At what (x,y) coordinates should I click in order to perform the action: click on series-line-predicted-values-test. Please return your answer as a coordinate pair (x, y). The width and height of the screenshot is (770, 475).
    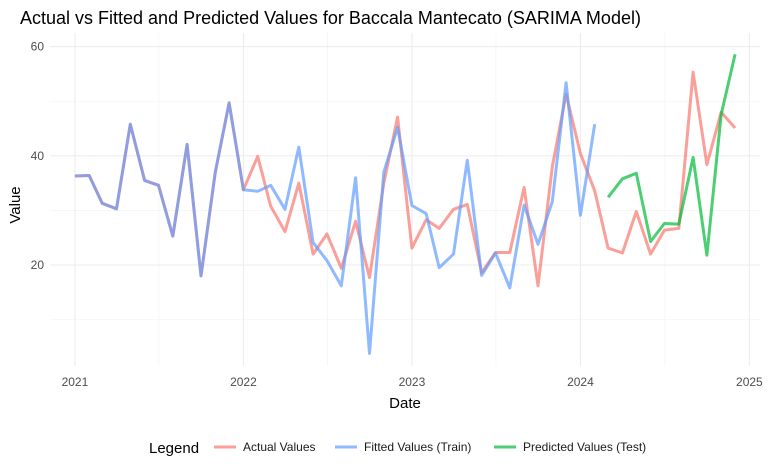
    Looking at the image, I should click on (671, 155).